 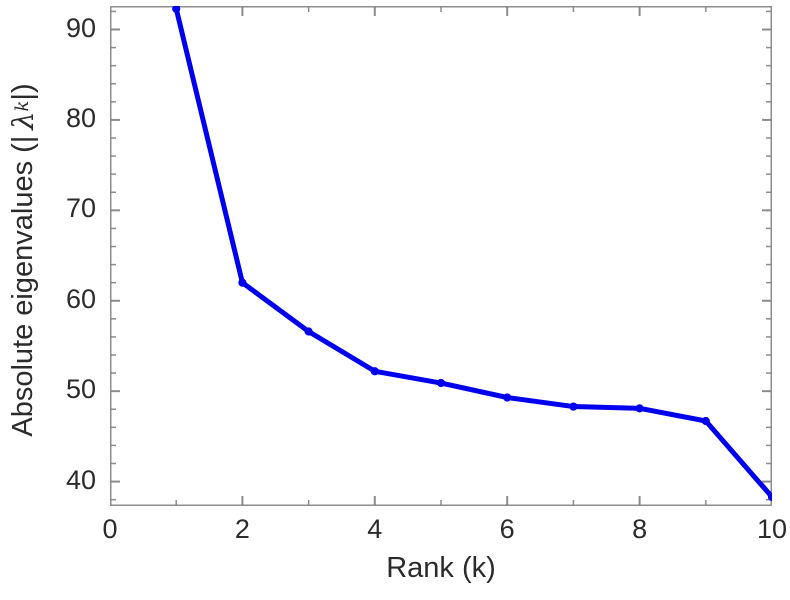 I want to click on x-tick-label: 8, so click(x=640, y=529).